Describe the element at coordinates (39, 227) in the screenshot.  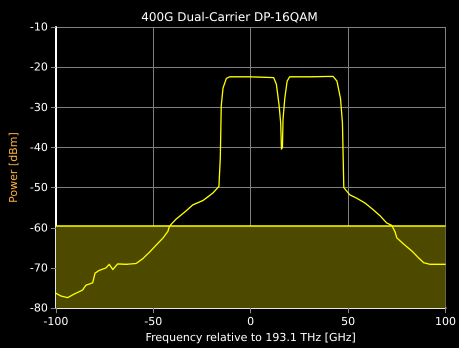
I see `y-tick-label: -60` at that location.